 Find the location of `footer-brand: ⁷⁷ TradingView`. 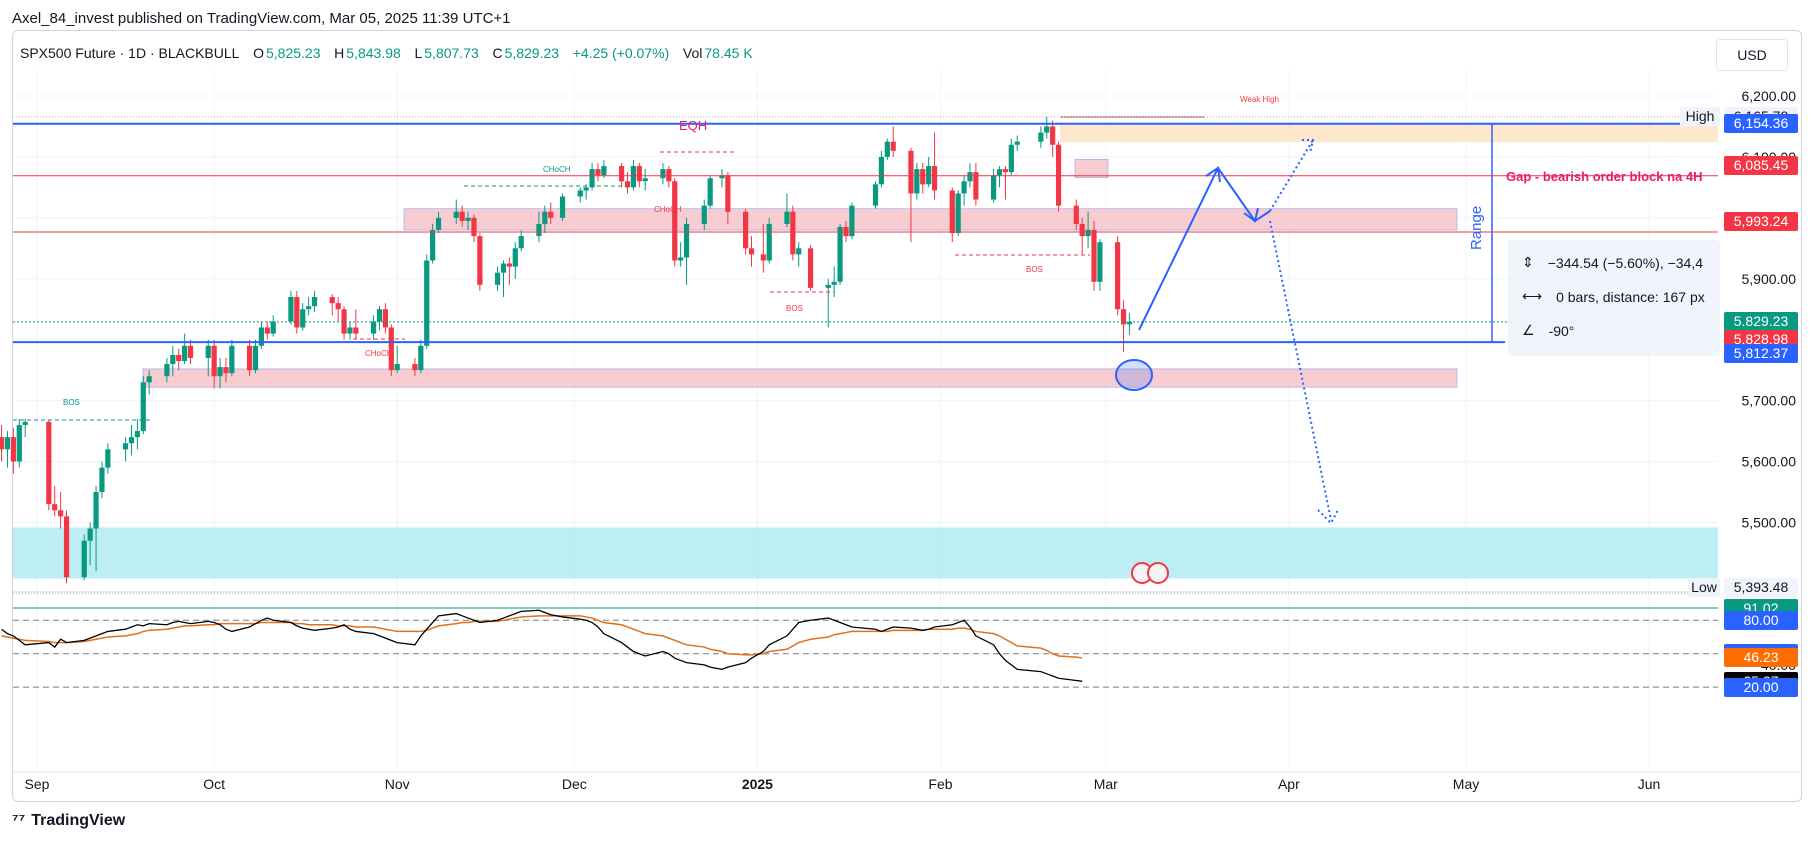

footer-brand: ⁷⁷ TradingView is located at coordinates (68, 821).